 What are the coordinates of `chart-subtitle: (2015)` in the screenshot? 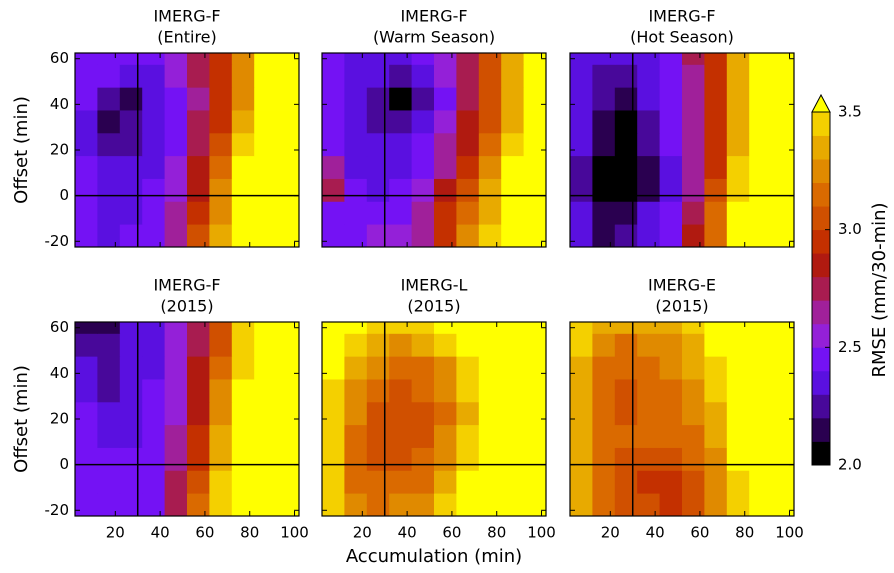 It's located at (433, 306).